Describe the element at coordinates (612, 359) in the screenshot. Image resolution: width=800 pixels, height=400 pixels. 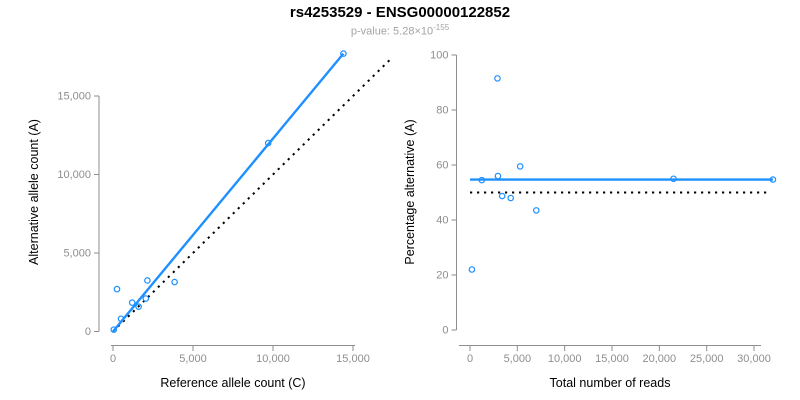
I see `percentage-x-tick-label: 15,000` at that location.